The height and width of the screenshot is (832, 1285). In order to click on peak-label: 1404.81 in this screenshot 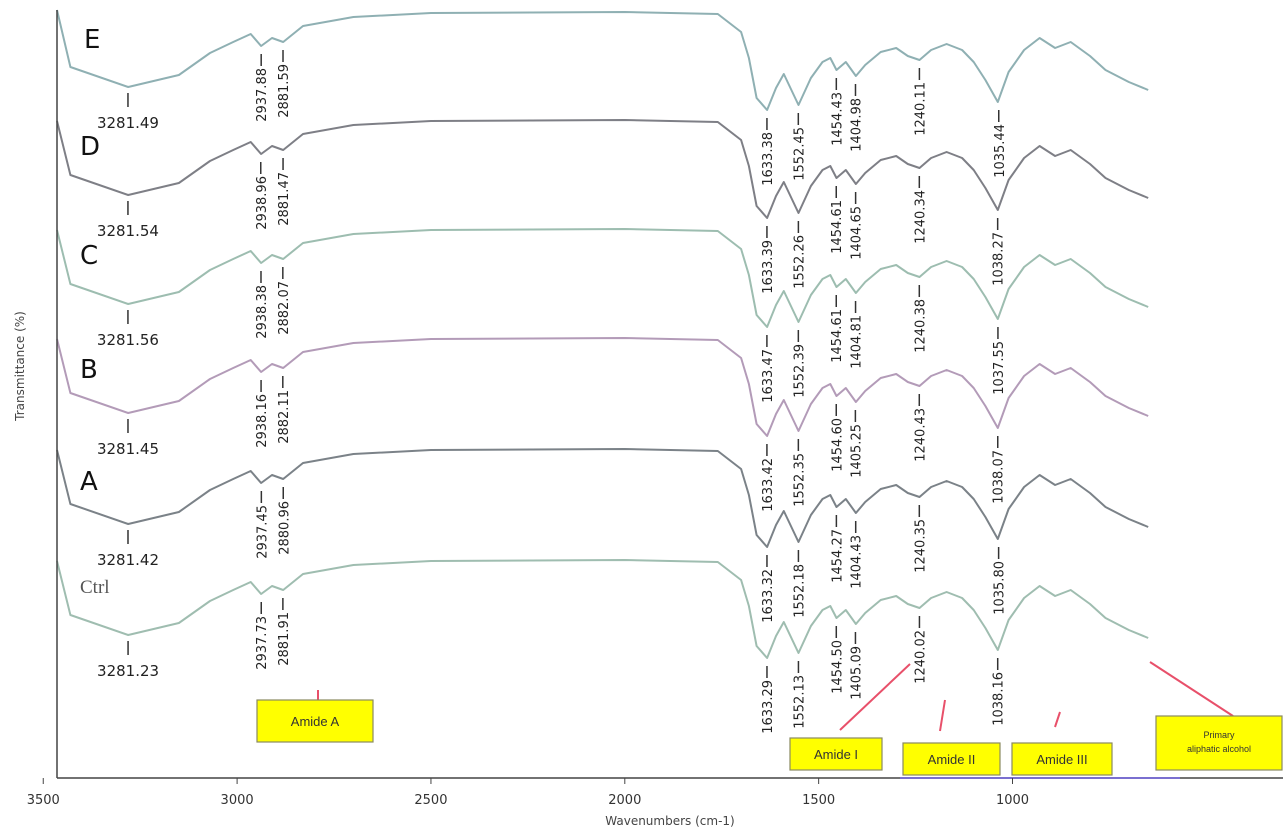, I will do `click(857, 342)`.